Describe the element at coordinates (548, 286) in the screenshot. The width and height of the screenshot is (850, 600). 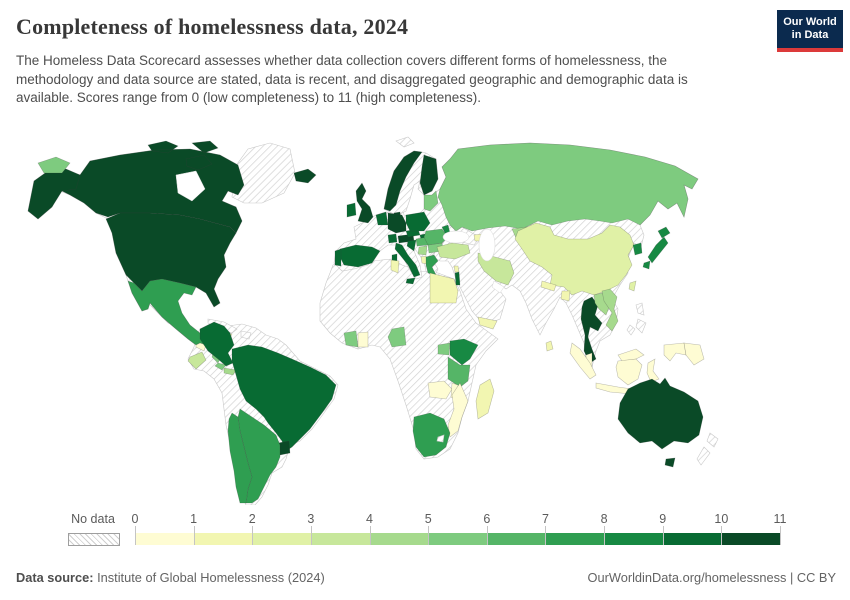
I see `country-nepal` at that location.